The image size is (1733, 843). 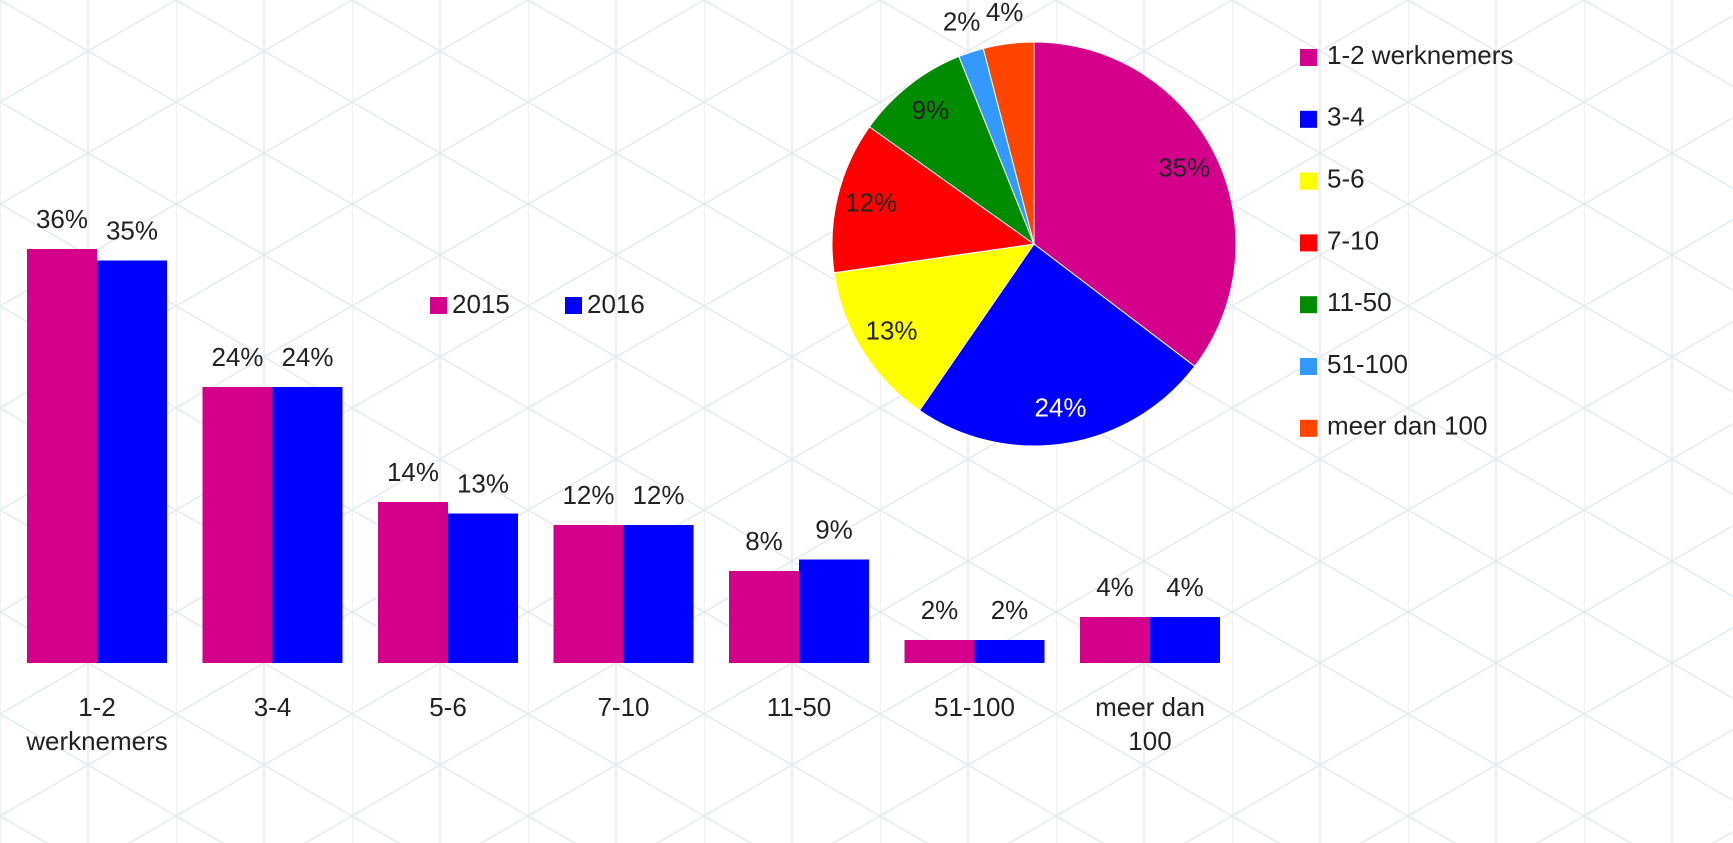 I want to click on legend-label: 2016, so click(x=616, y=304).